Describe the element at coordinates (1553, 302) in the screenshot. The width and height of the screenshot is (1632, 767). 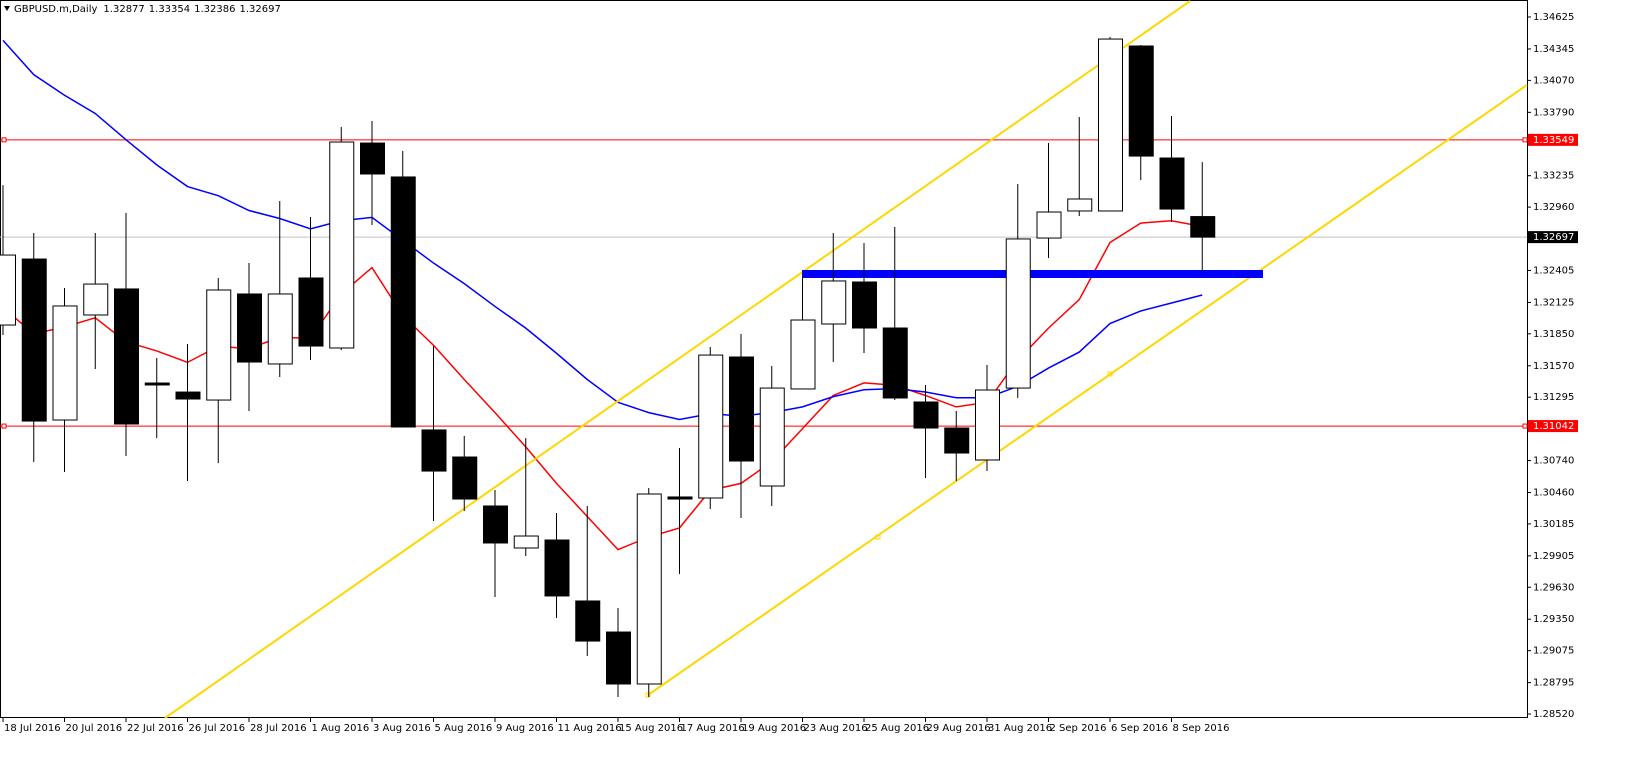
I see `y-tick-label: 1.32125` at that location.